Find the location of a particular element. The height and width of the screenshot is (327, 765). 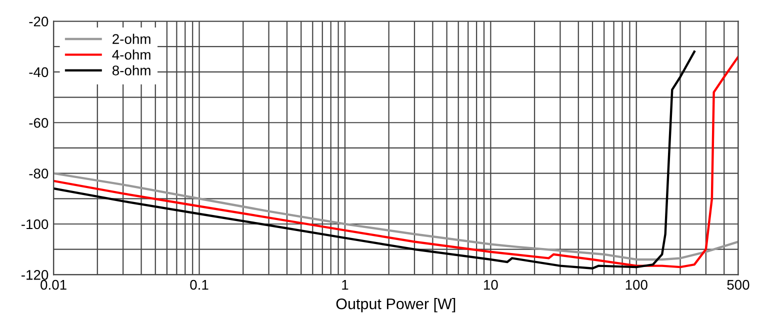

x-tick-label: 10 is located at coordinates (491, 285).